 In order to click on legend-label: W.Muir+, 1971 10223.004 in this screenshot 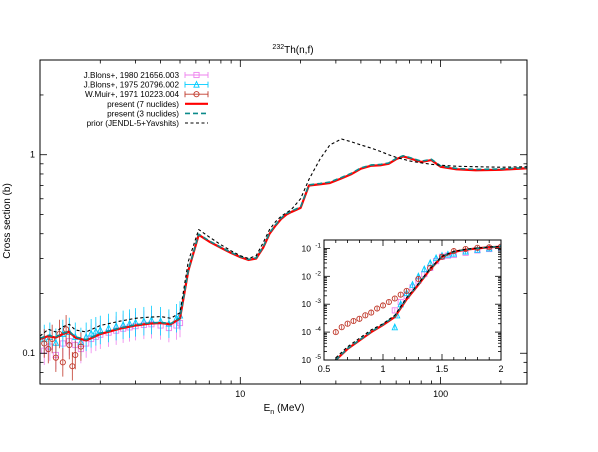, I will do `click(132, 94)`.